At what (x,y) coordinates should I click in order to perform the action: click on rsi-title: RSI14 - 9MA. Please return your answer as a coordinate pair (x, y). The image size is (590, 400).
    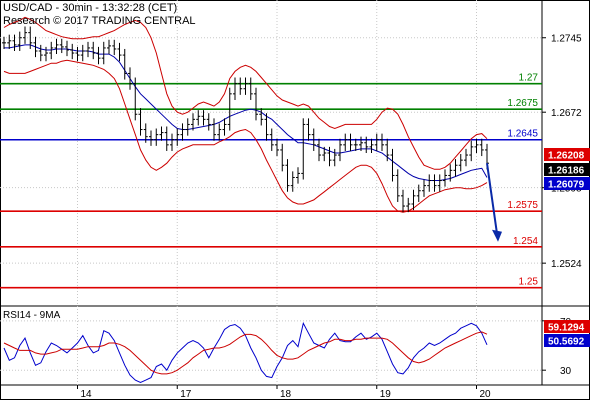
    Looking at the image, I should click on (32, 315).